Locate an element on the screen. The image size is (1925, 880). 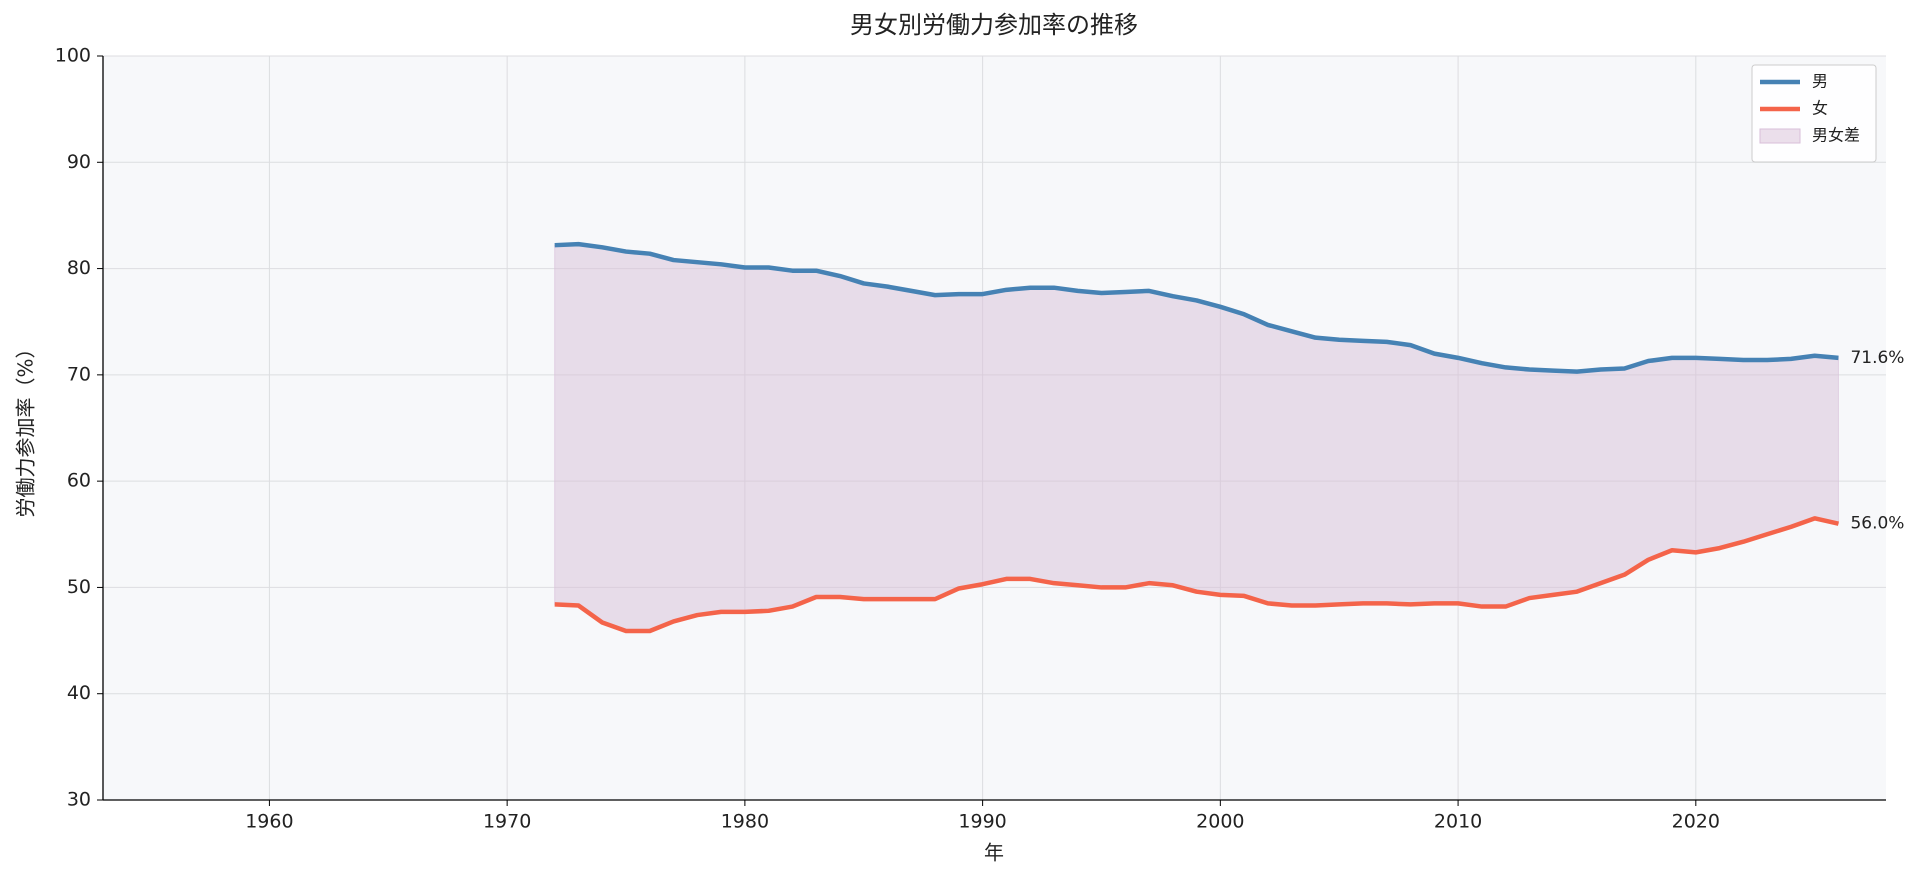
x-tick-label: 2010 is located at coordinates (1458, 822).